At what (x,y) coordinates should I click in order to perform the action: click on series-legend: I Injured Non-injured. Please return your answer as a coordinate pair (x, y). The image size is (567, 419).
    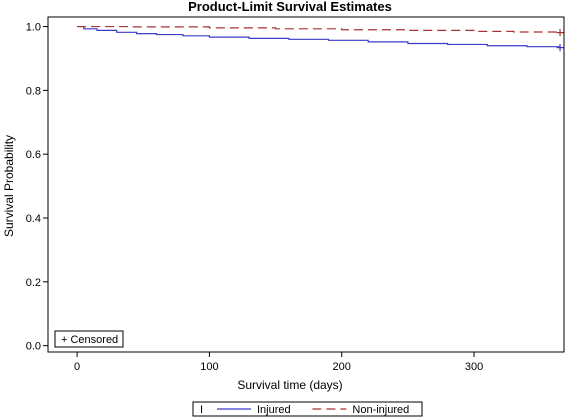
    Looking at the image, I should click on (307, 409).